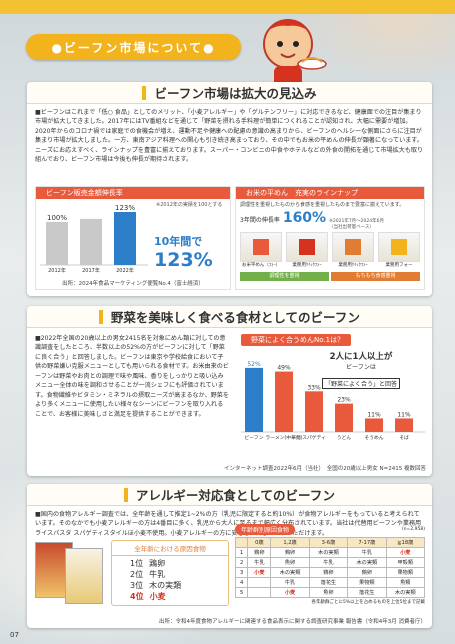  What do you see at coordinates (133, 193) in the screenshot?
I see `sales-chart-title: ビーフン販売金額伸長率` at bounding box center [133, 193].